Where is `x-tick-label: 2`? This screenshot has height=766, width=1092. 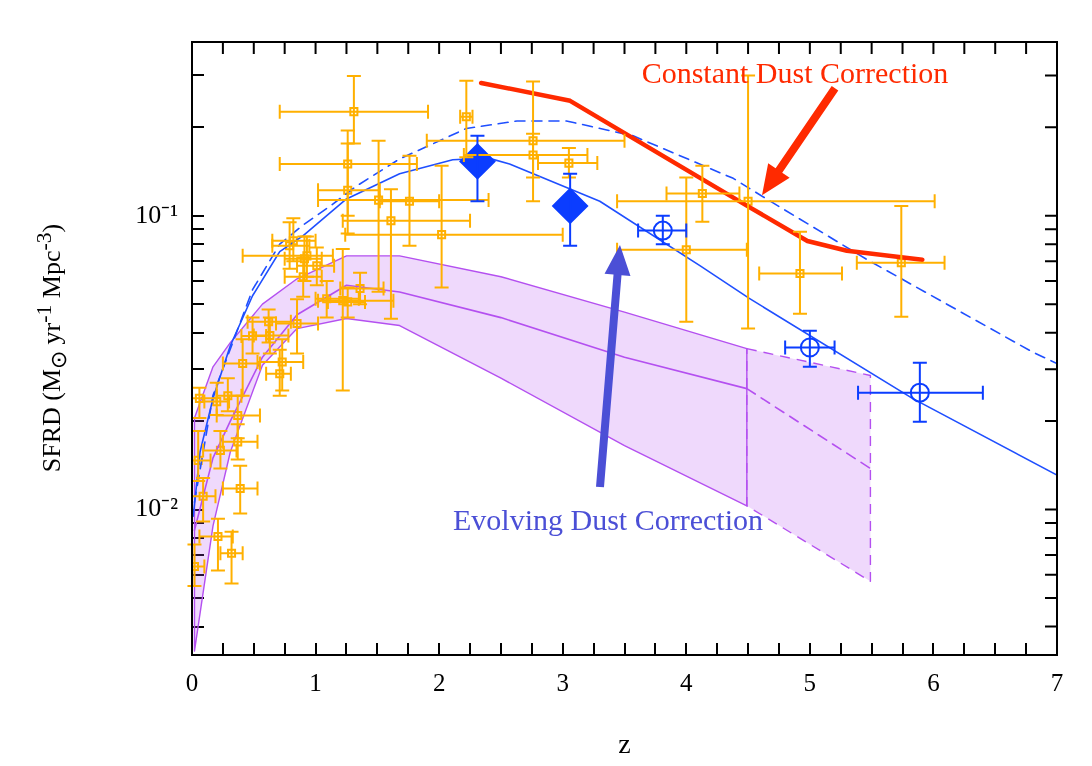
x-tick-label: 2 is located at coordinates (439, 682).